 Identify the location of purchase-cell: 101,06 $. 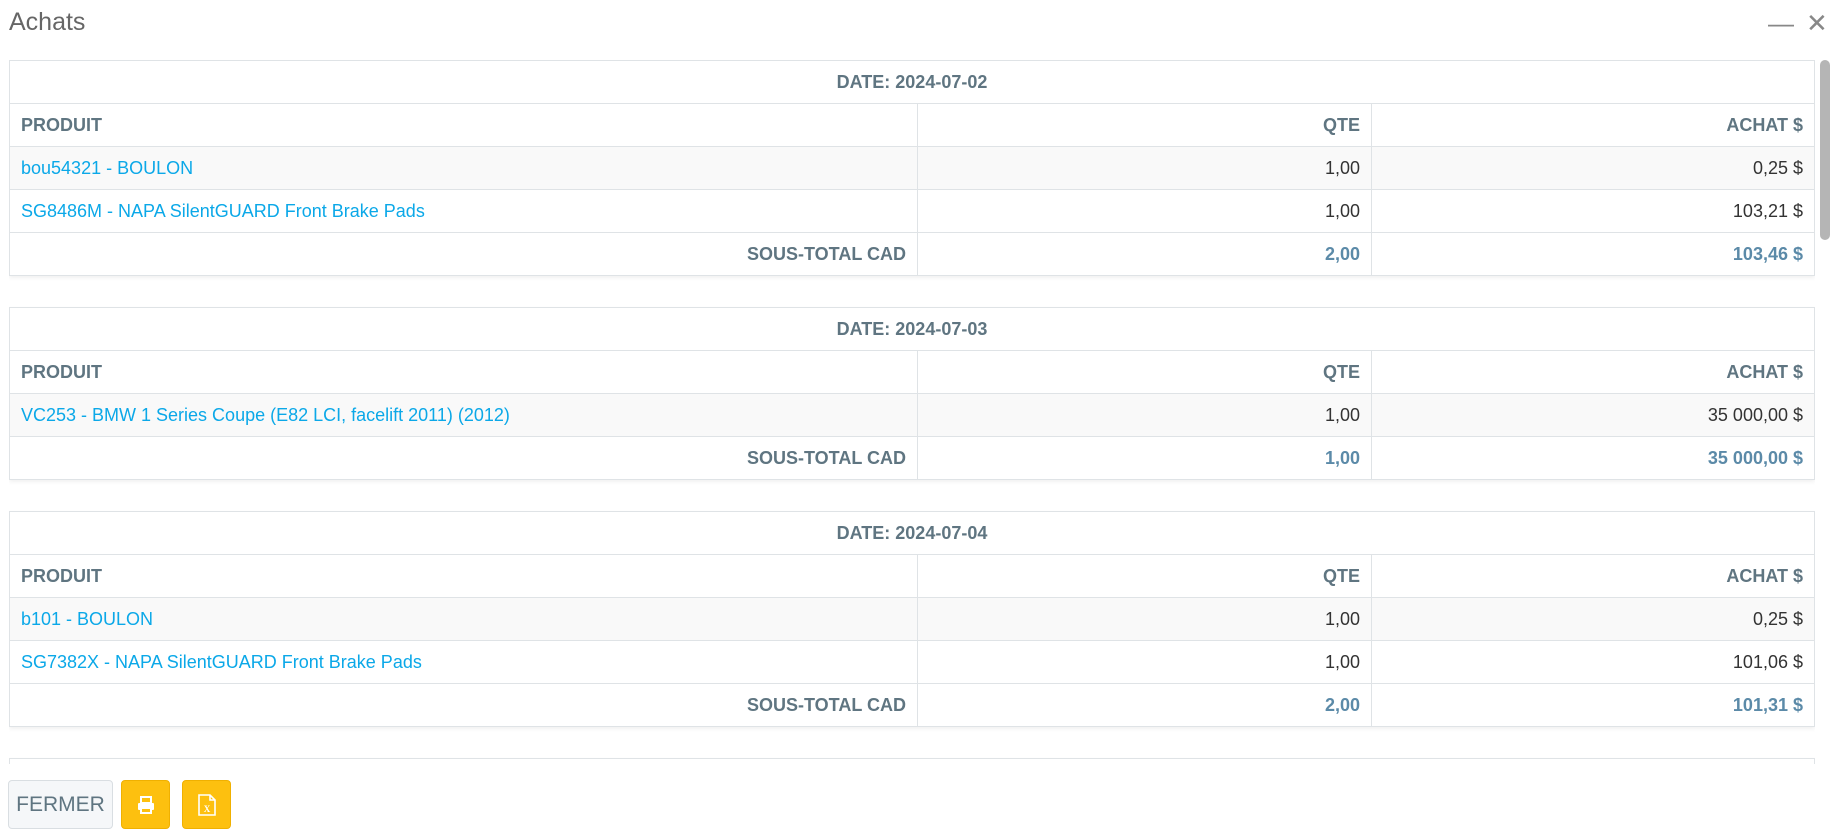
(1593, 662).